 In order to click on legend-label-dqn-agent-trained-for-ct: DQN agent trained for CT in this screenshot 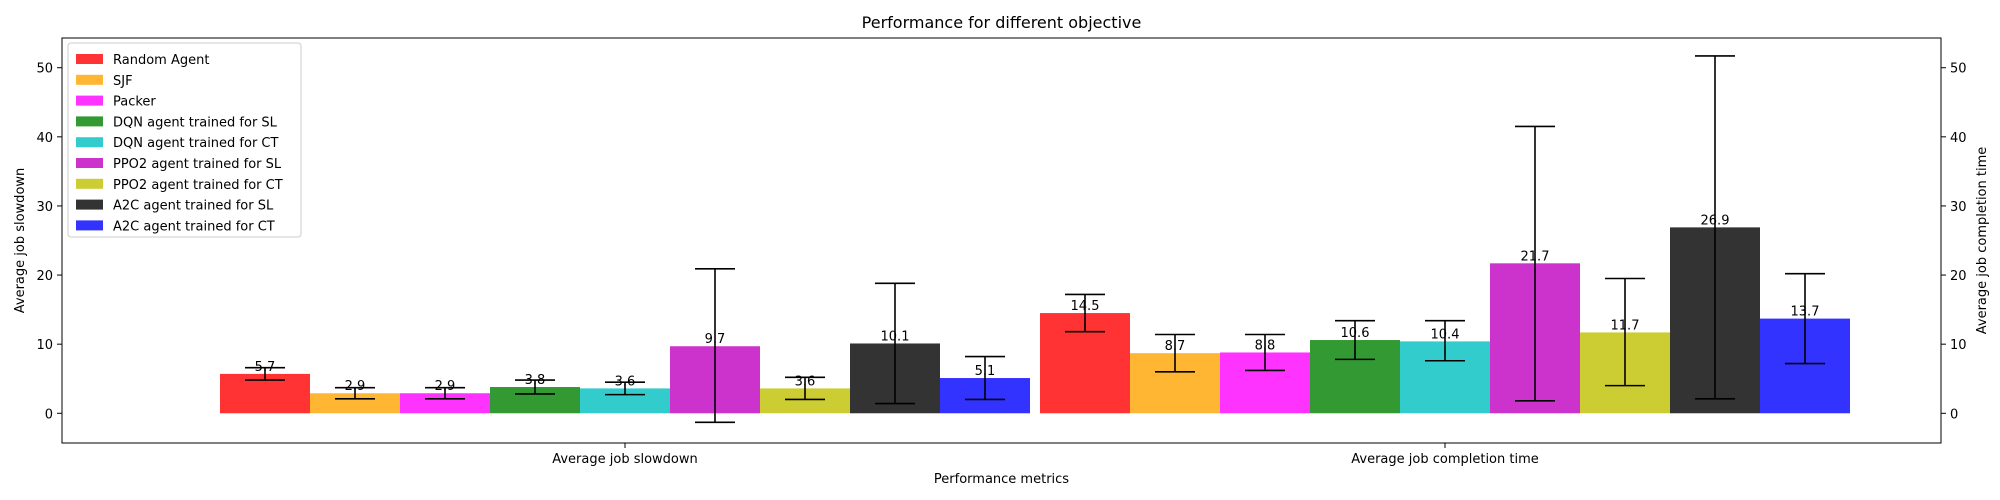, I will do `click(196, 143)`.